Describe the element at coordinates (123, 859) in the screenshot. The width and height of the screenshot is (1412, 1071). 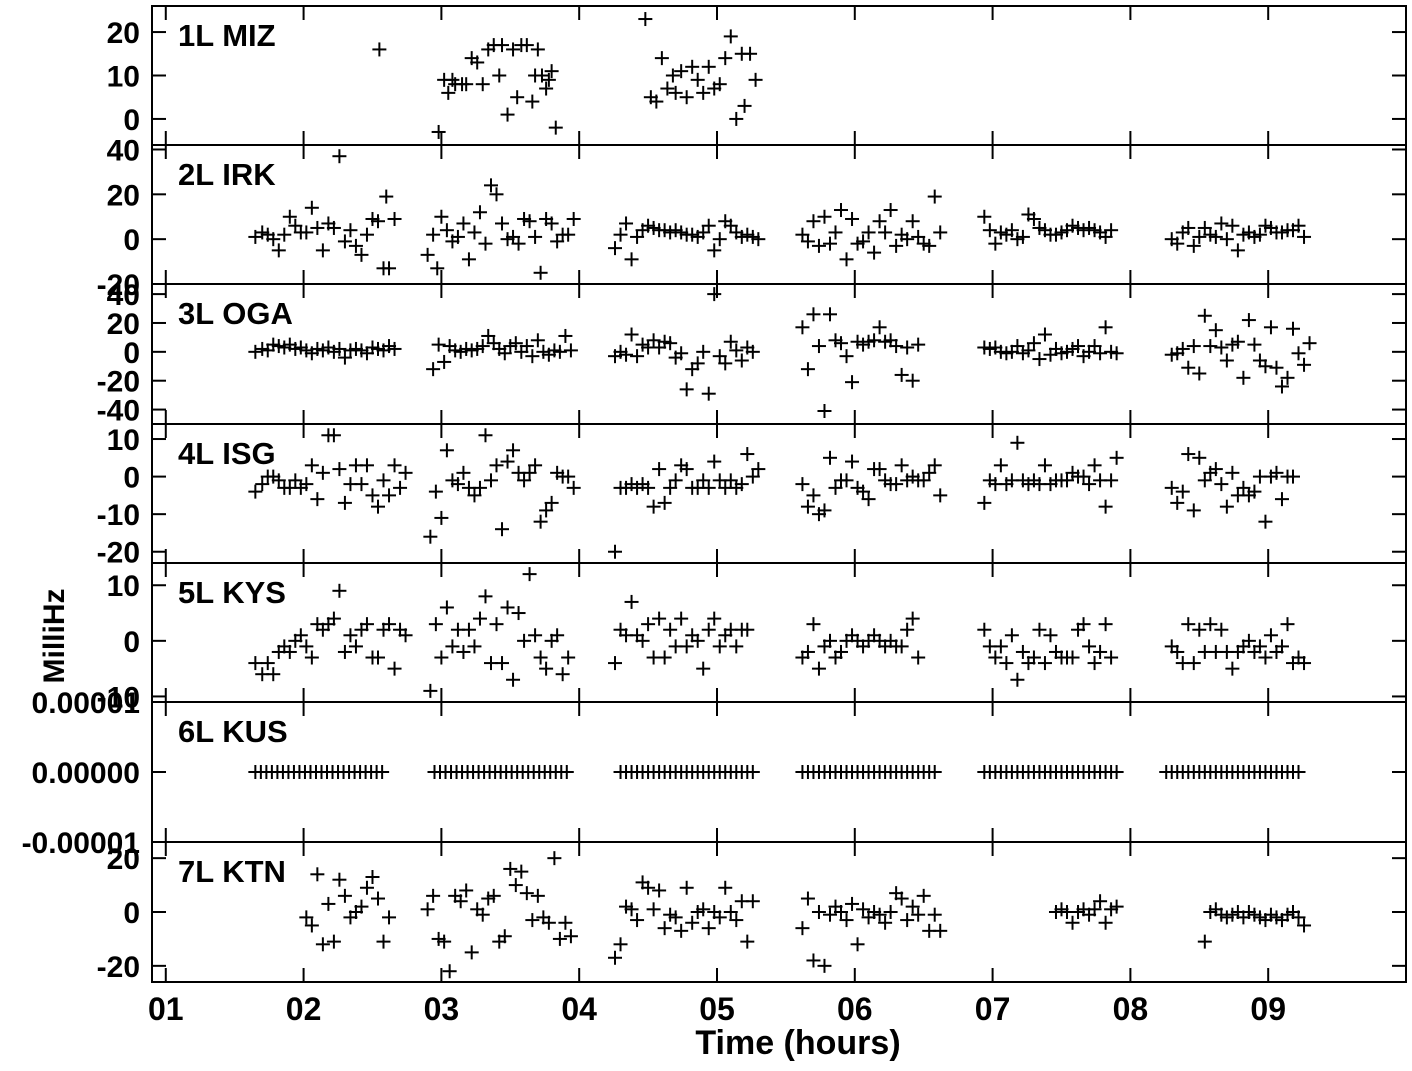
I see `y-tick-label: 20` at that location.